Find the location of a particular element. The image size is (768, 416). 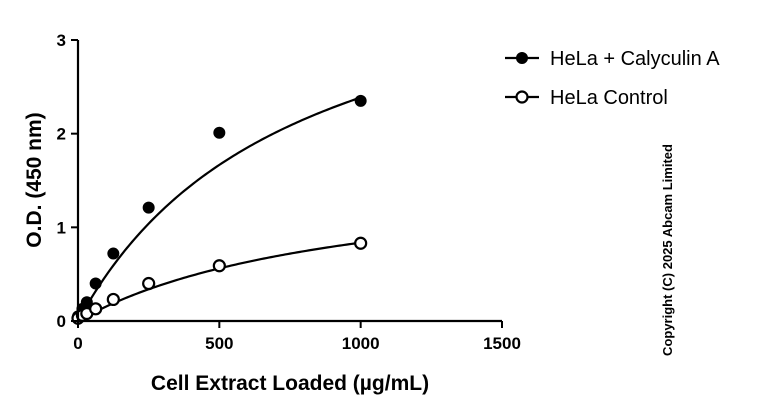

copyright-text: Copyright (C) 2025 Abcam Limited is located at coordinates (667, 250).